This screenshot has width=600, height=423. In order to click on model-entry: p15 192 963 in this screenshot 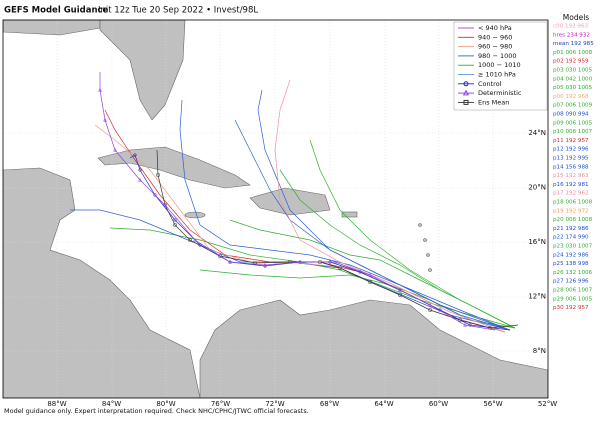, I will do `click(571, 176)`.